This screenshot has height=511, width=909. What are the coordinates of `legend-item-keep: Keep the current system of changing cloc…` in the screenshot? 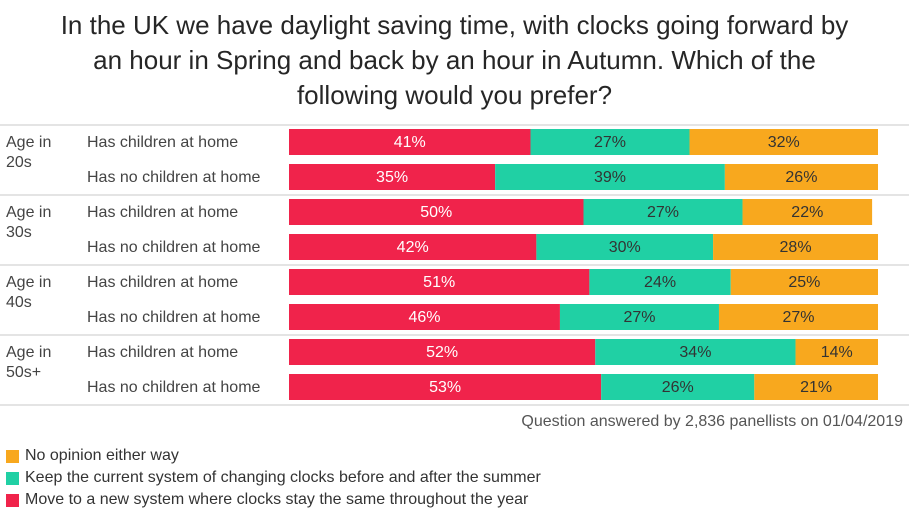 It's located at (273, 478).